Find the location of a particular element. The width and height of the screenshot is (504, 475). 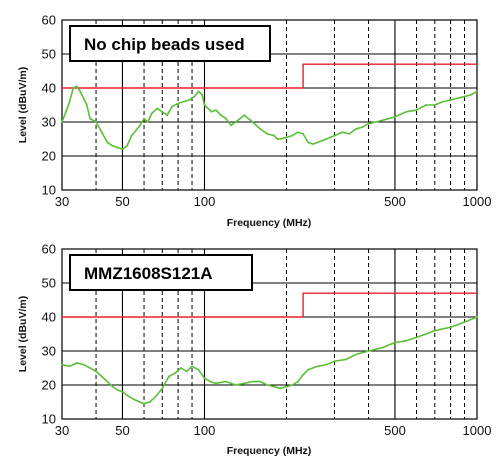

title-box: MMZ1608S121A is located at coordinates (161, 272).